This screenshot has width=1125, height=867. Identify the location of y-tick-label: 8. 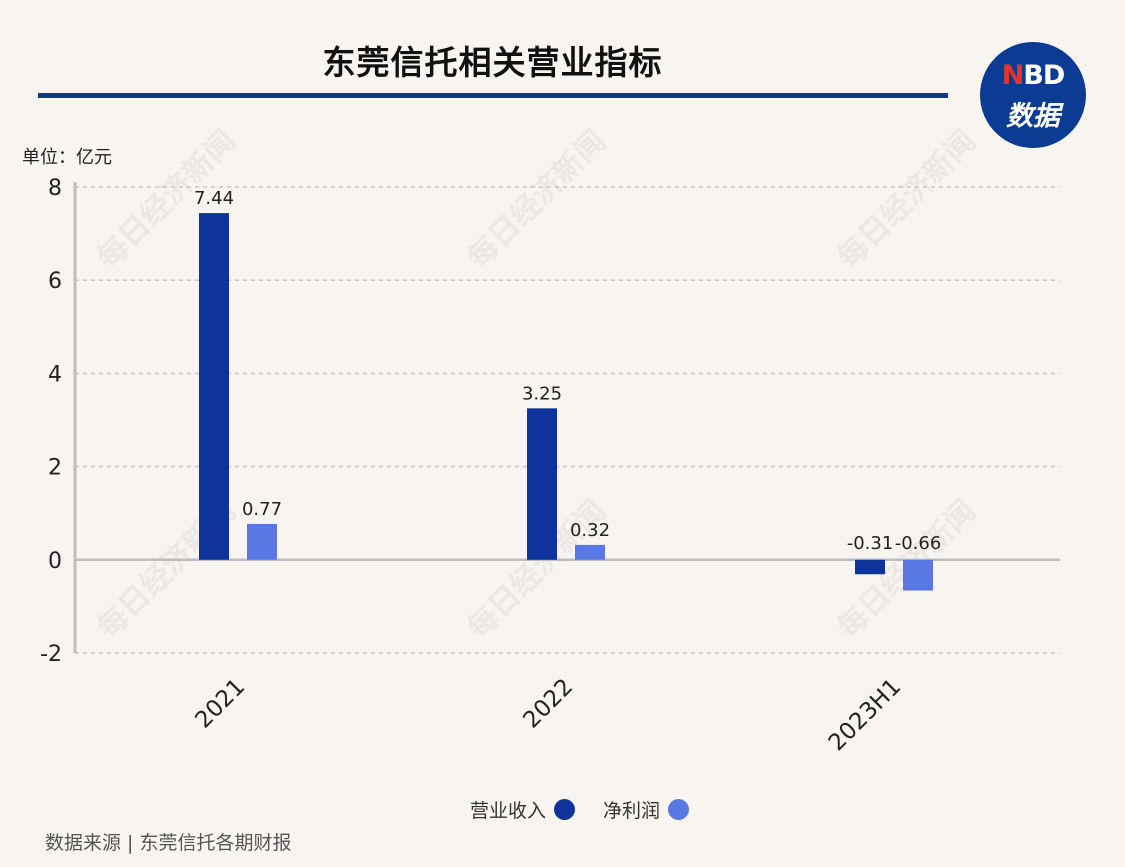
(55, 188).